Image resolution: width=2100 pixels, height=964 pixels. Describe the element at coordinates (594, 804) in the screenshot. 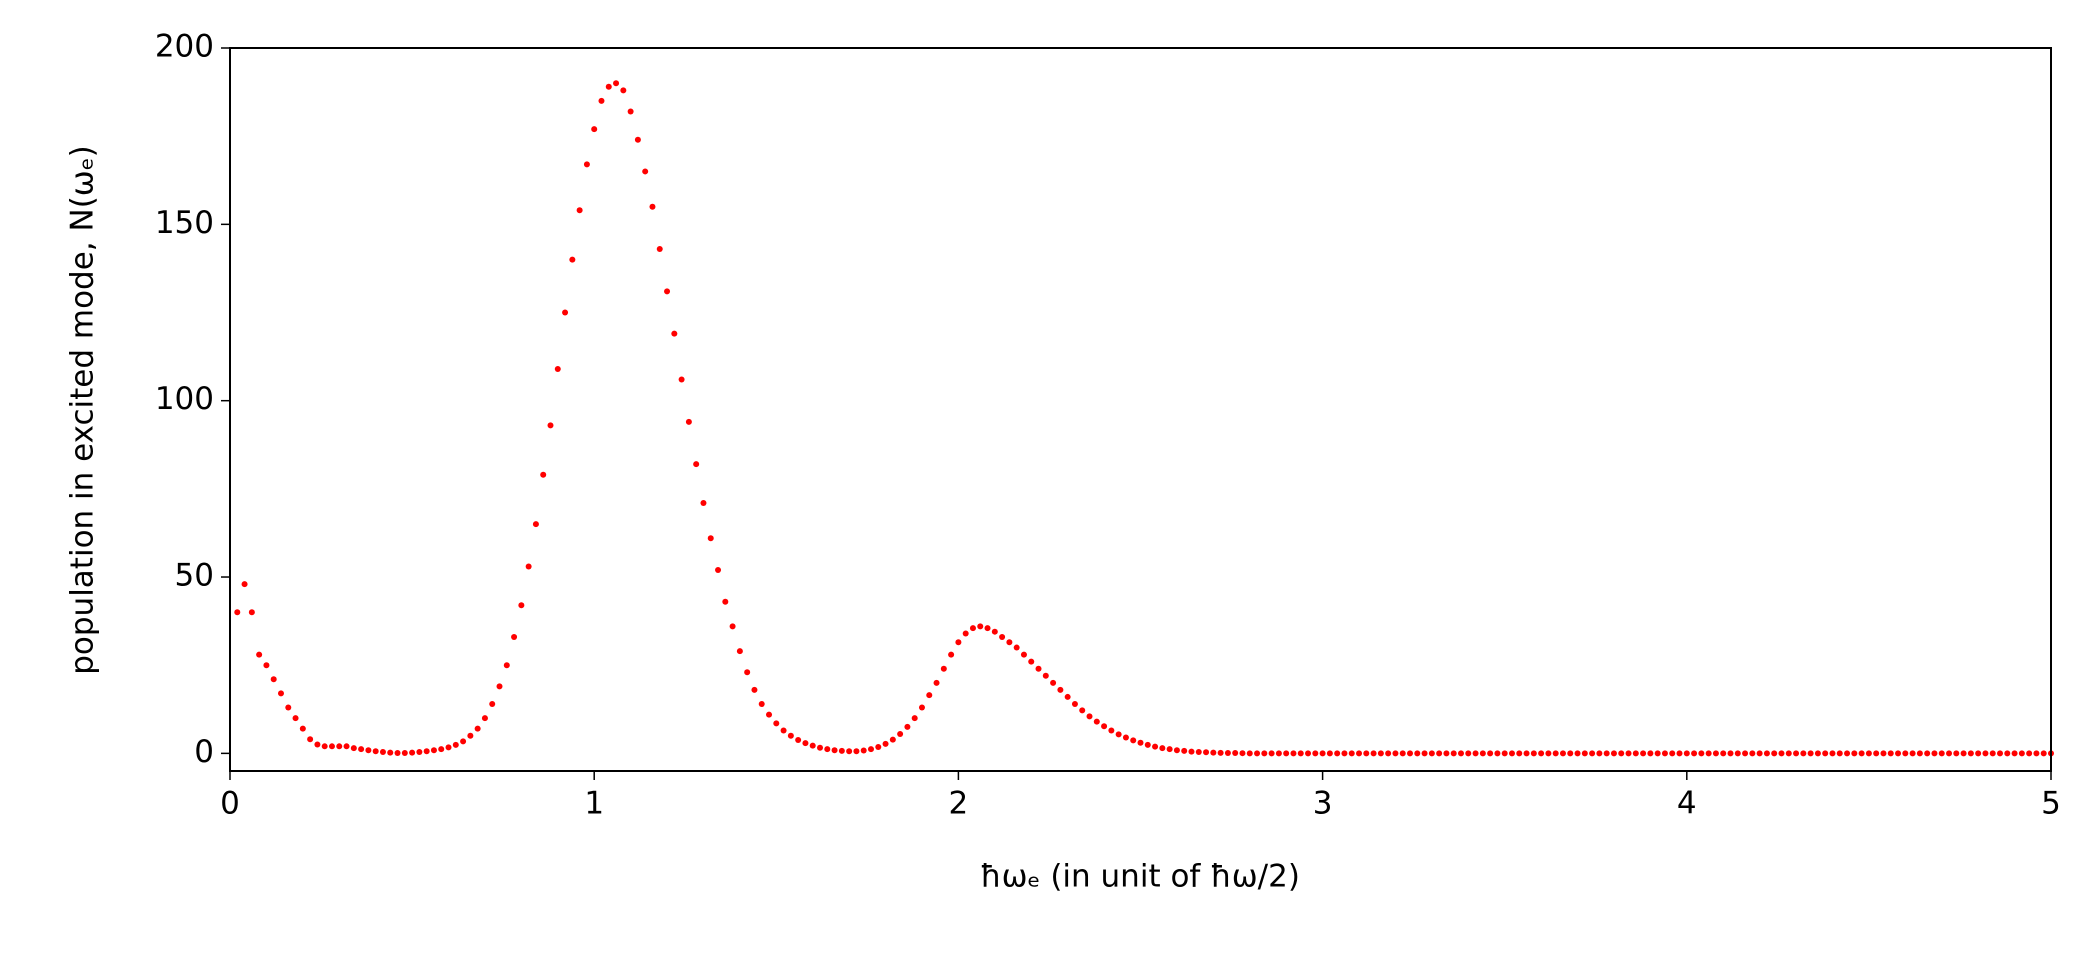

I see `x-tick-label: 1` at that location.